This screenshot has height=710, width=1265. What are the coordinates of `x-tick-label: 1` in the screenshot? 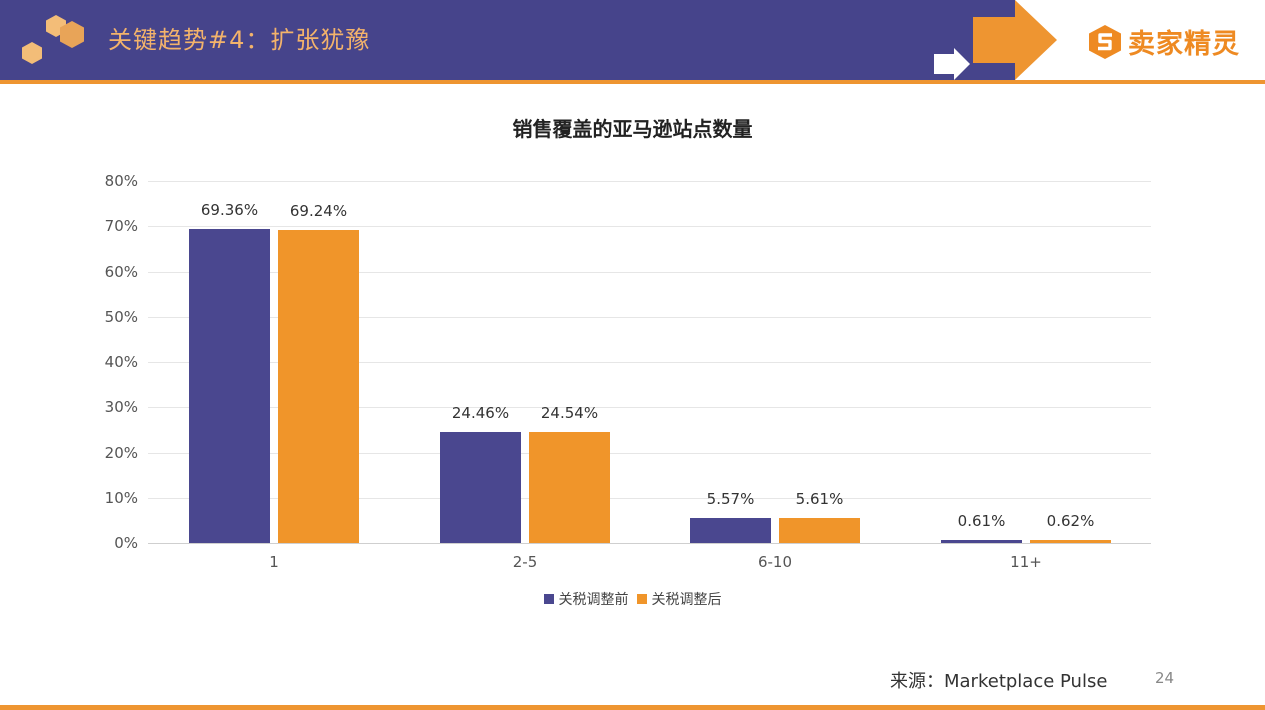 It's located at (274, 562).